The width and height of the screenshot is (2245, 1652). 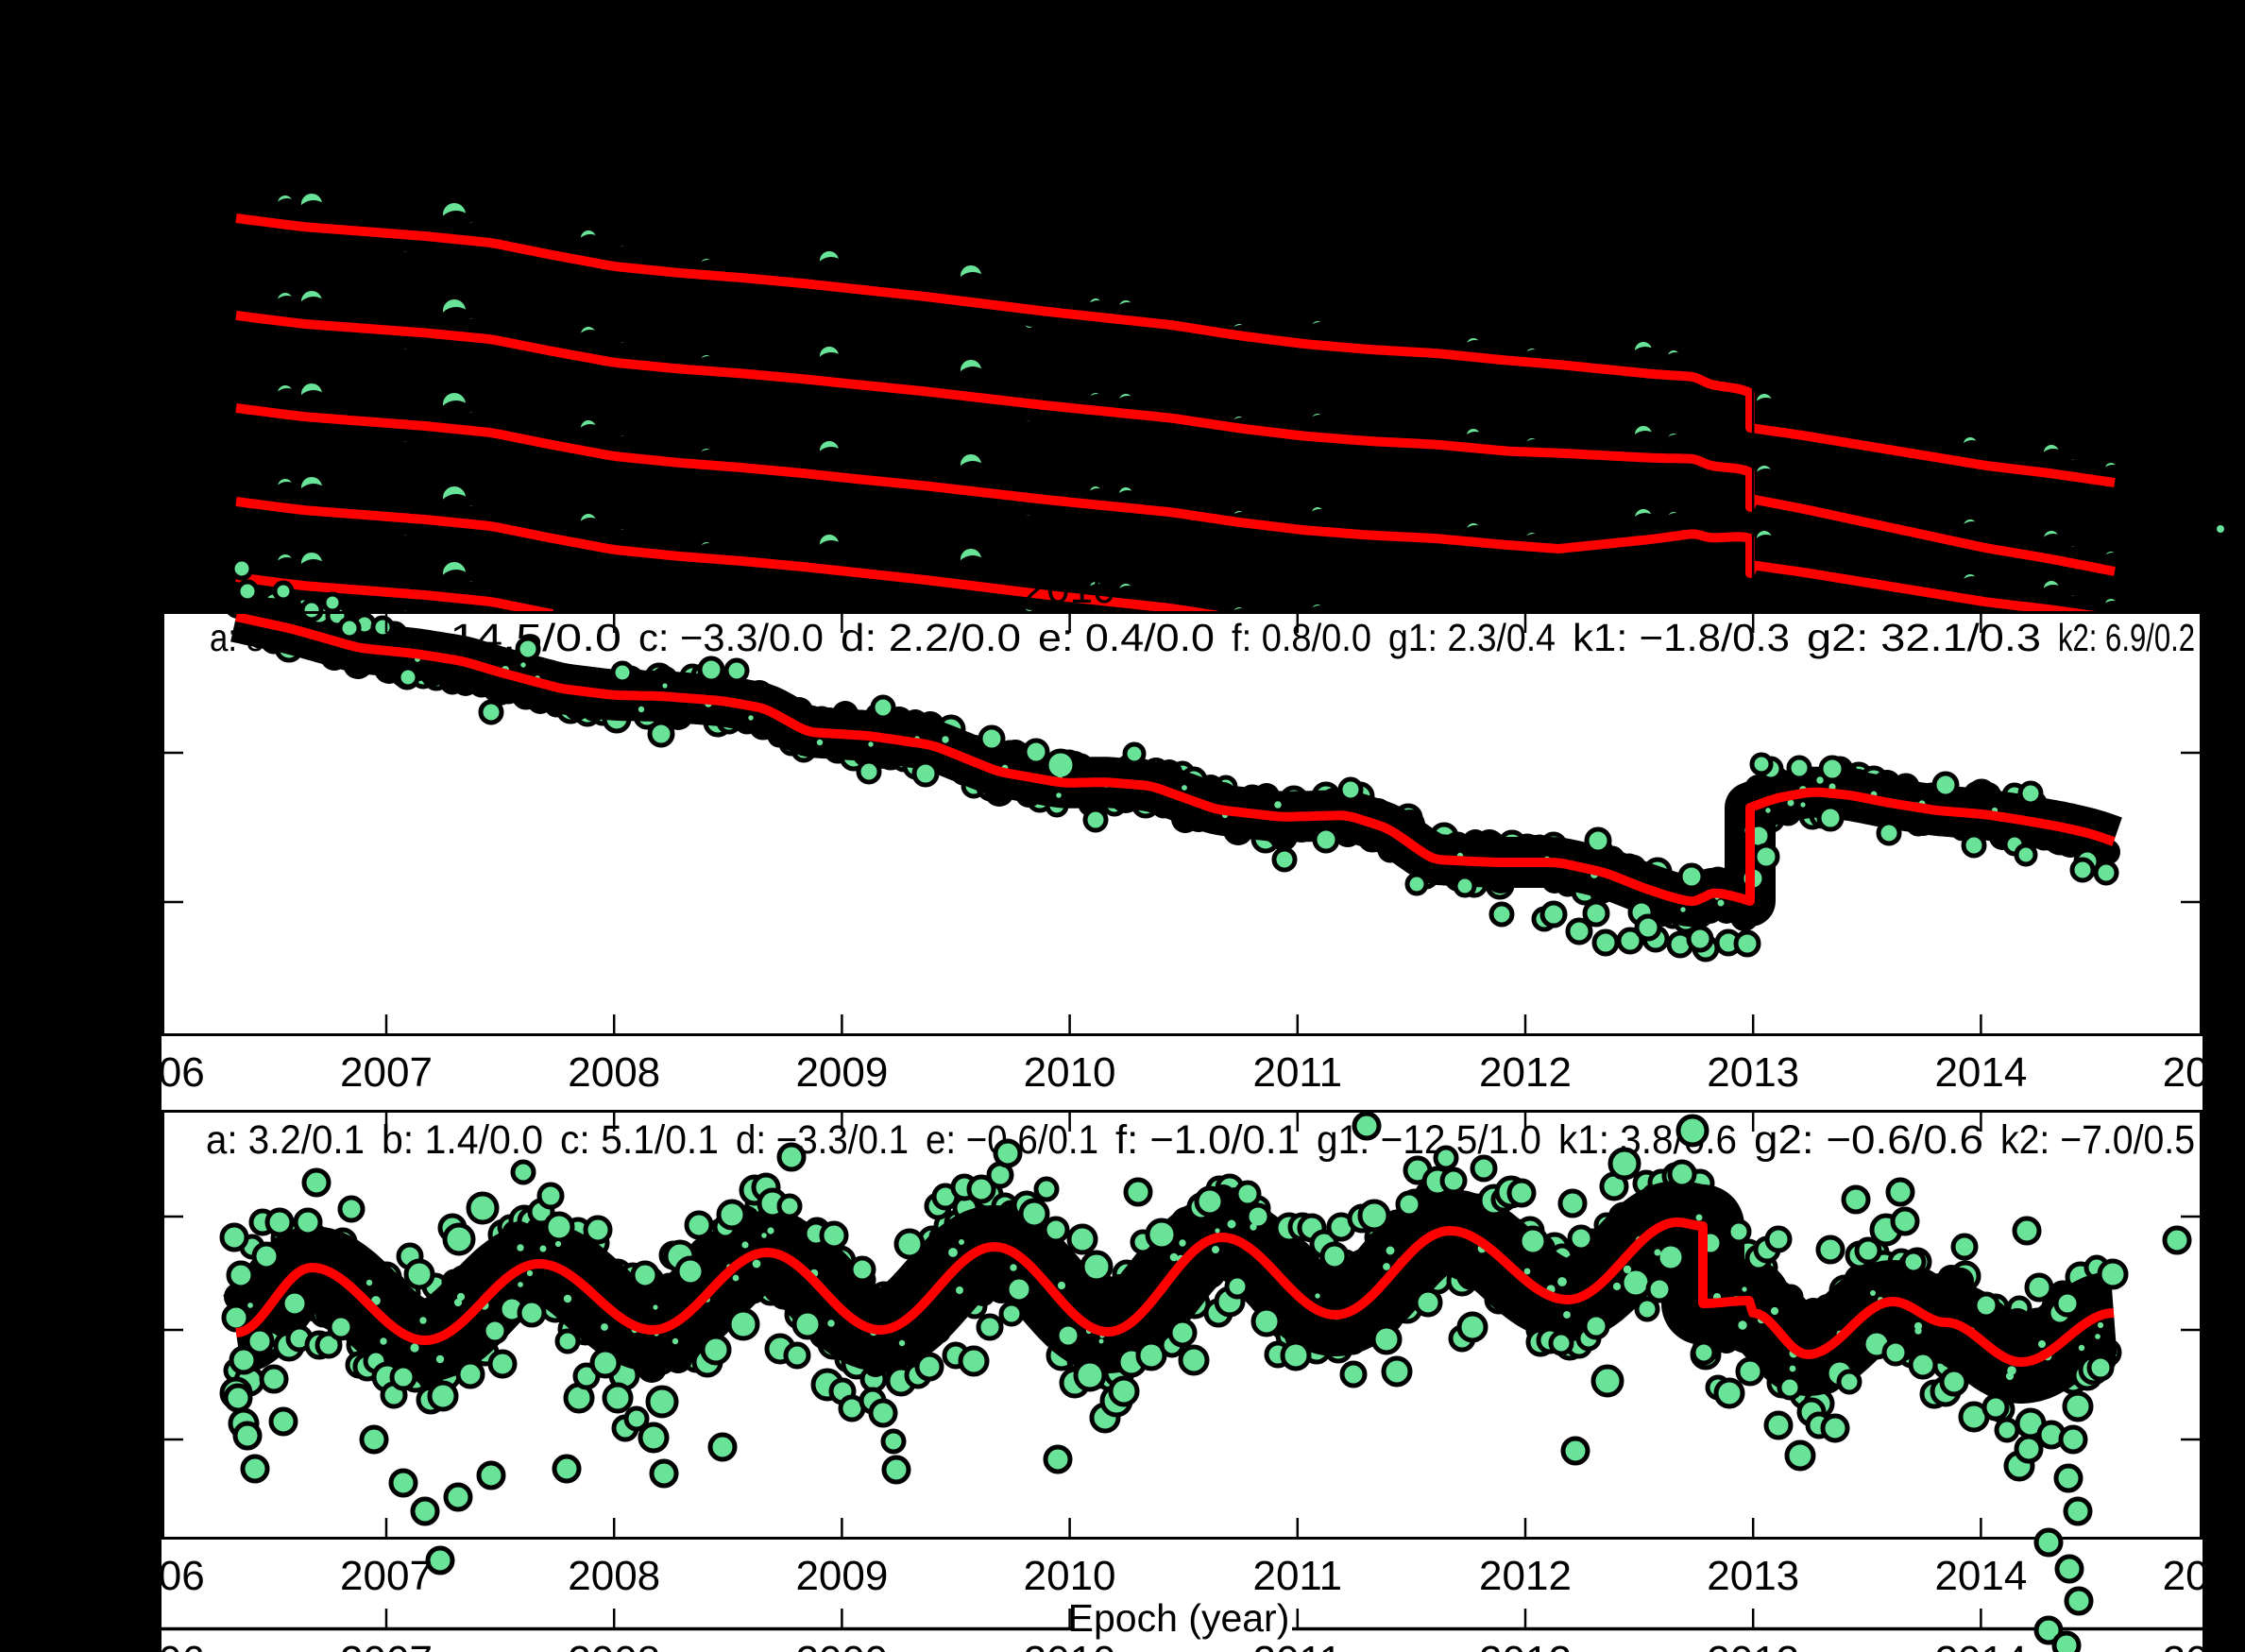 What do you see at coordinates (1429, 1140) in the screenshot?
I see `svg-text: g1: −12.5/1.0` at bounding box center [1429, 1140].